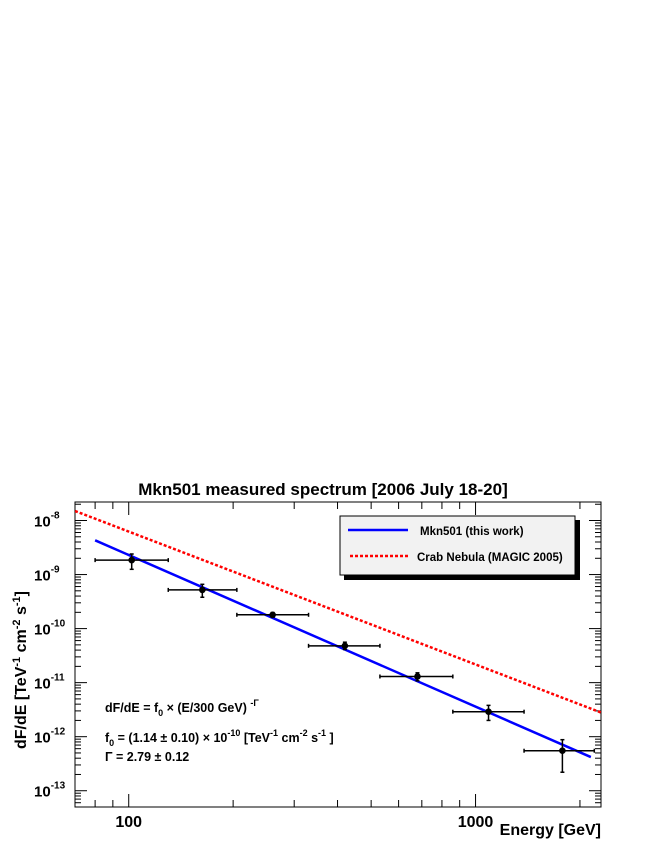  Describe the element at coordinates (50, 656) in the screenshot. I see `y-axis-tick-labels: 10⁻¹³ 10⁻¹² 10⁻¹¹ 10⁻¹⁰ 10⁻⁹ 10⁻⁸` at that location.